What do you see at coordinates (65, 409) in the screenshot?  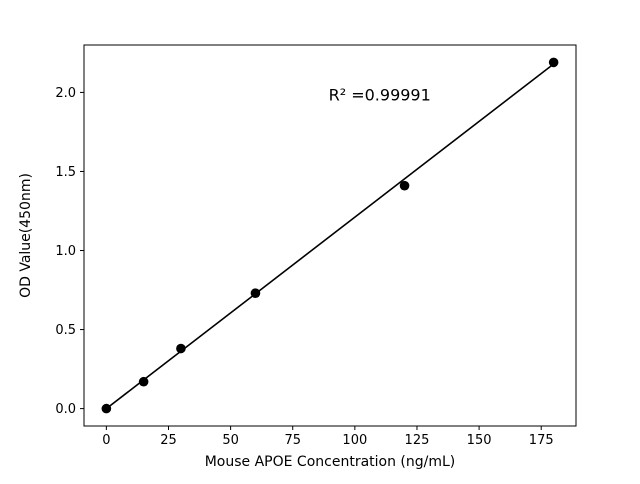 I see `y-tick-label: 0.0` at bounding box center [65, 409].